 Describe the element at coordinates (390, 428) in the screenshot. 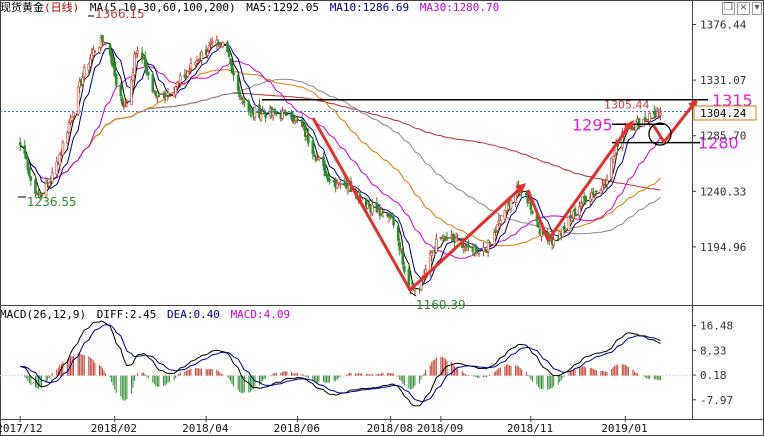

I see `date-tick-label: 2018/08` at that location.